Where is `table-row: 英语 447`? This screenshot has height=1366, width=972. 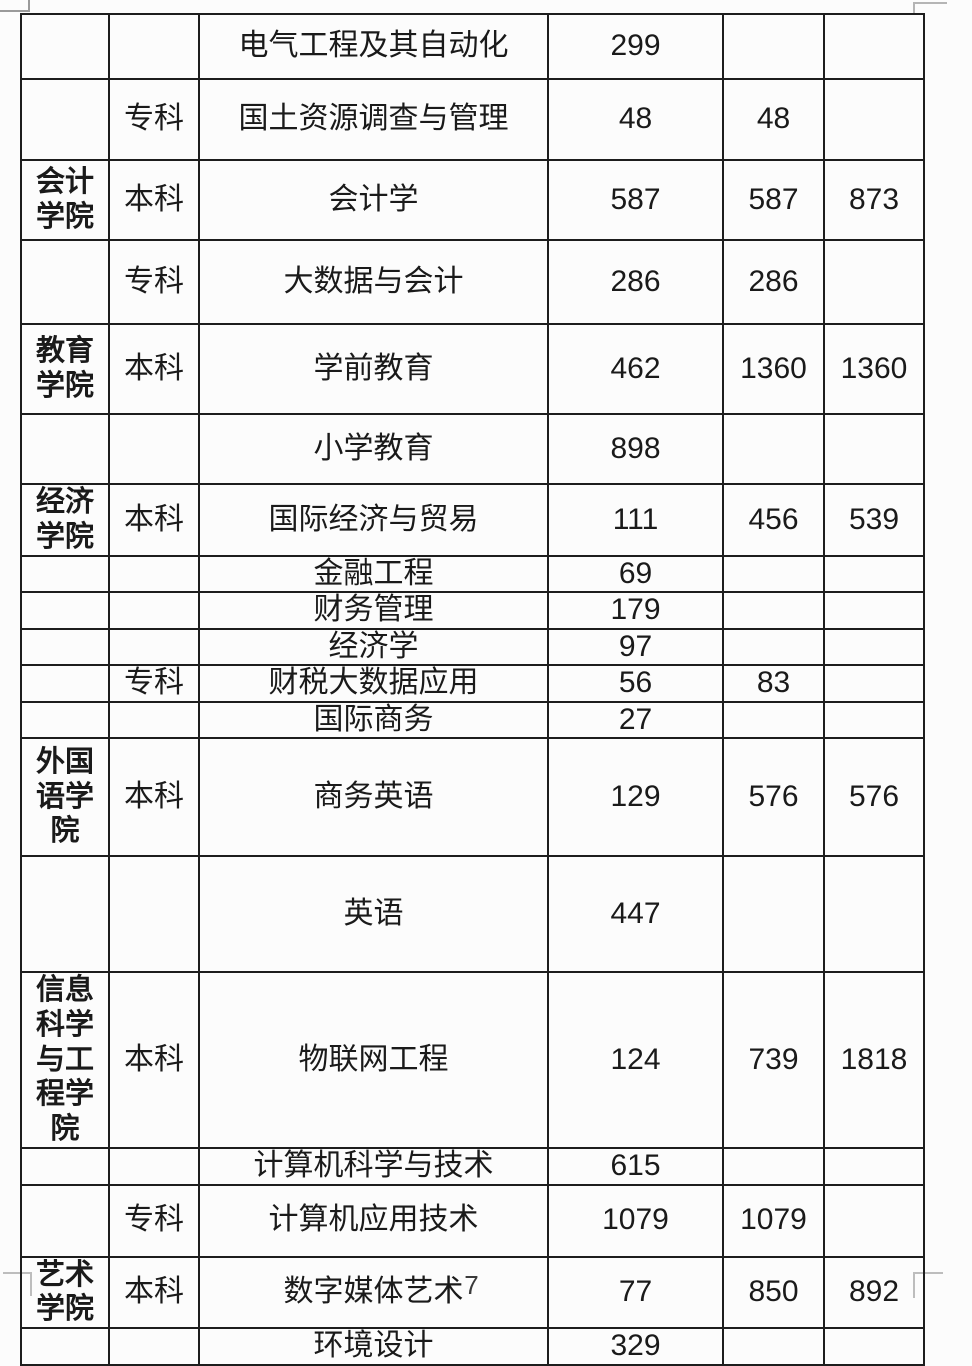
table-row: 英语 447 is located at coordinates (472, 914).